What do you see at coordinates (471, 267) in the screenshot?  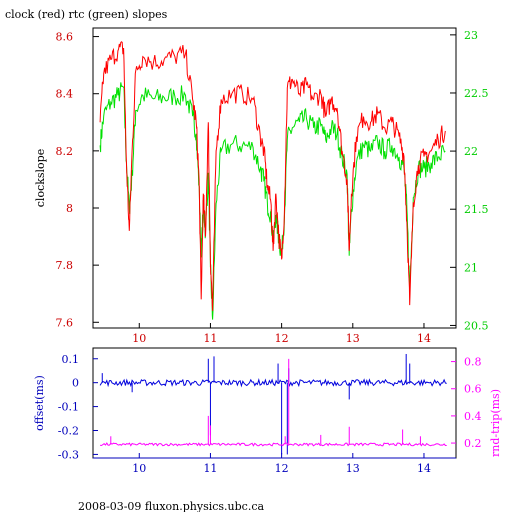 I see `top-y2-tick-label: 21` at bounding box center [471, 267].